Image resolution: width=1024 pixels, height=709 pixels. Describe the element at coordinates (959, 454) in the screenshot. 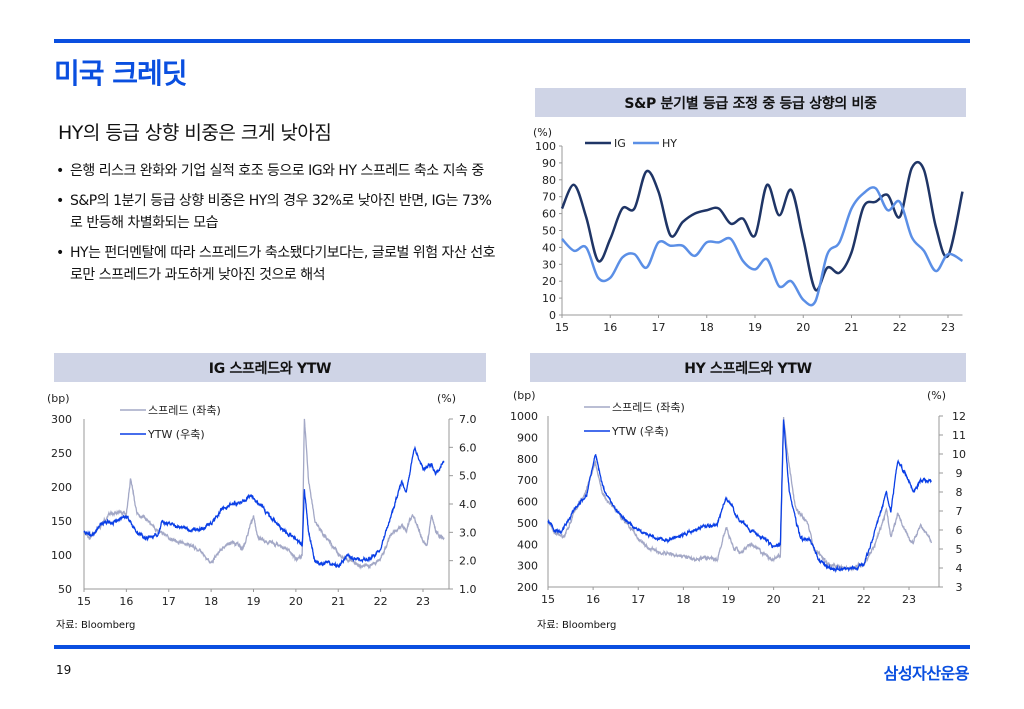

I see `right-y-tick-label: 10` at that location.